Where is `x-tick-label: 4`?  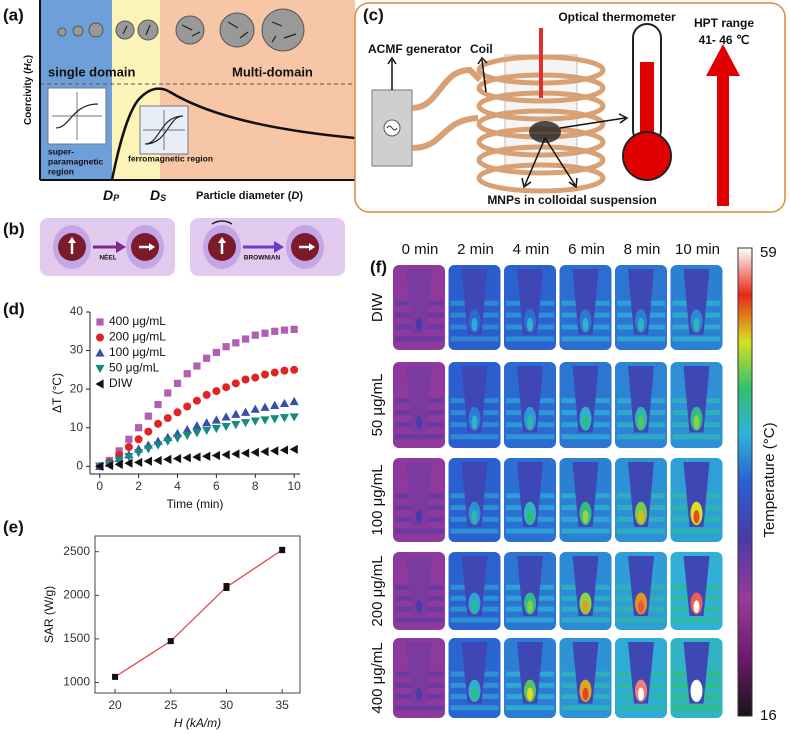
x-tick-label: 4 is located at coordinates (177, 486).